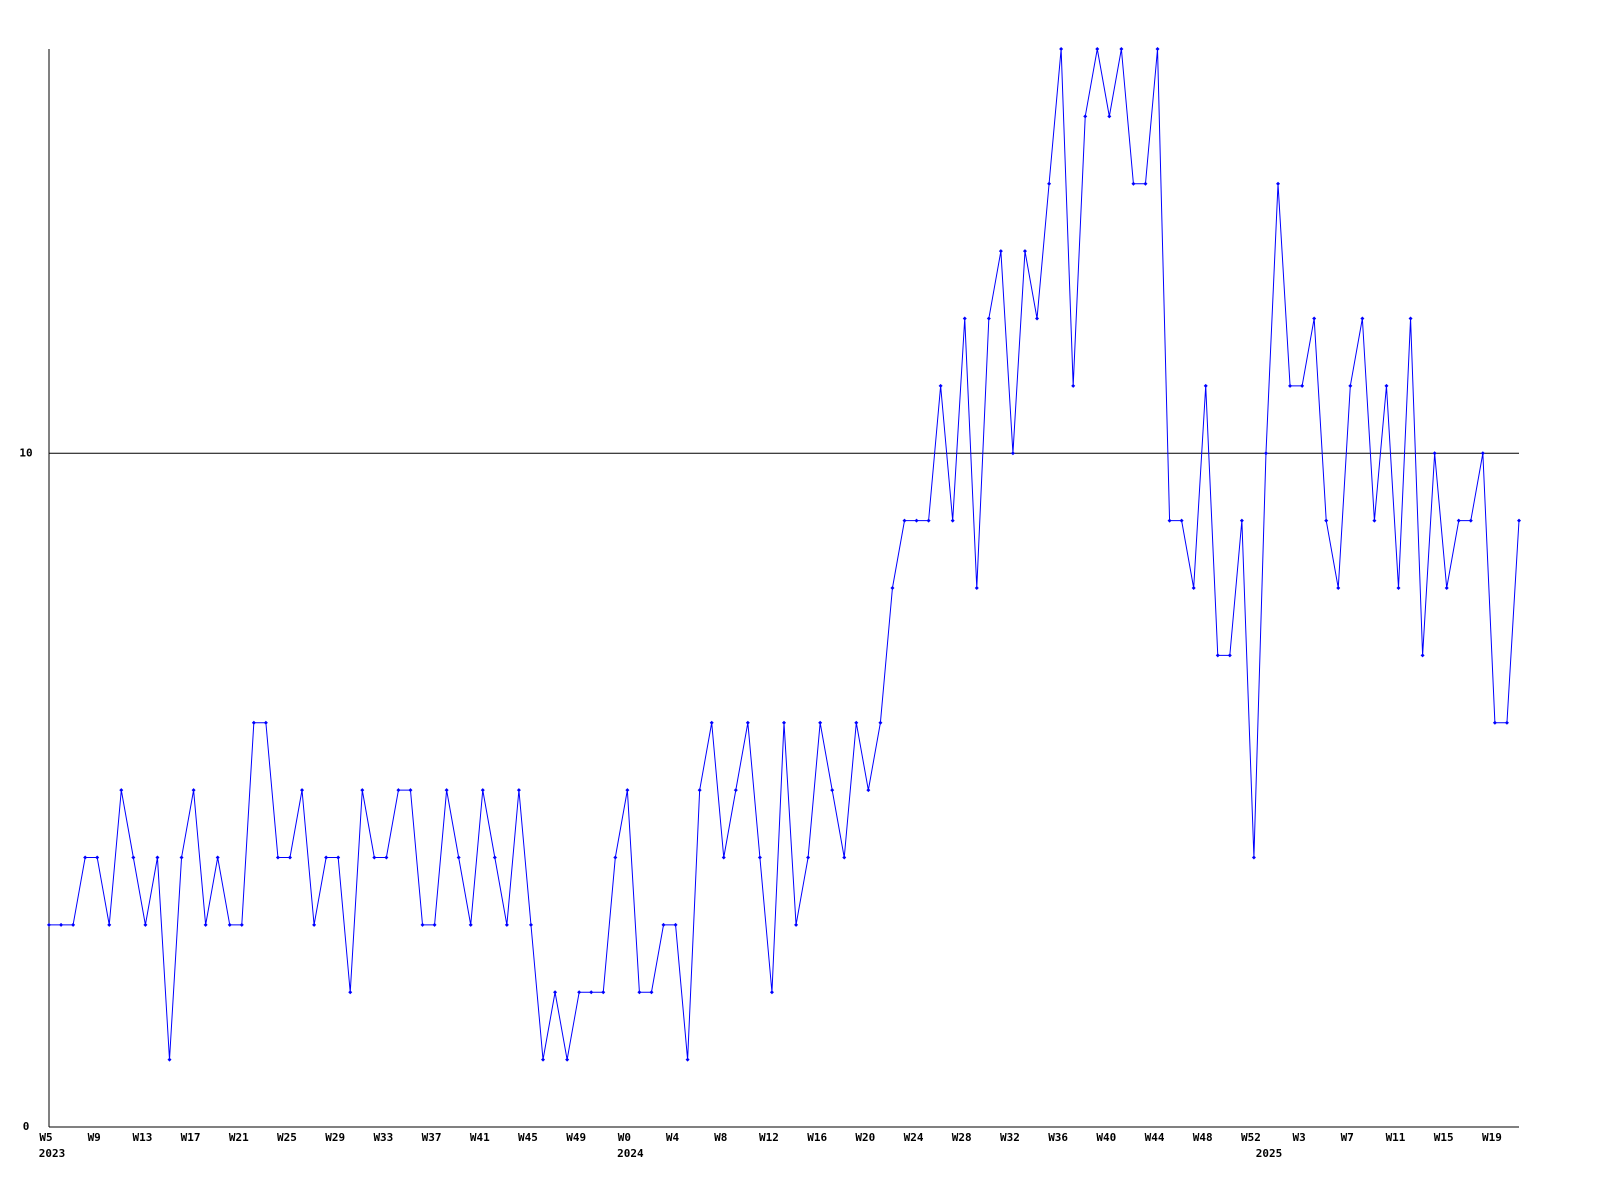 The width and height of the screenshot is (1600, 1204). I want to click on y-tick-label: 0, so click(26, 1126).